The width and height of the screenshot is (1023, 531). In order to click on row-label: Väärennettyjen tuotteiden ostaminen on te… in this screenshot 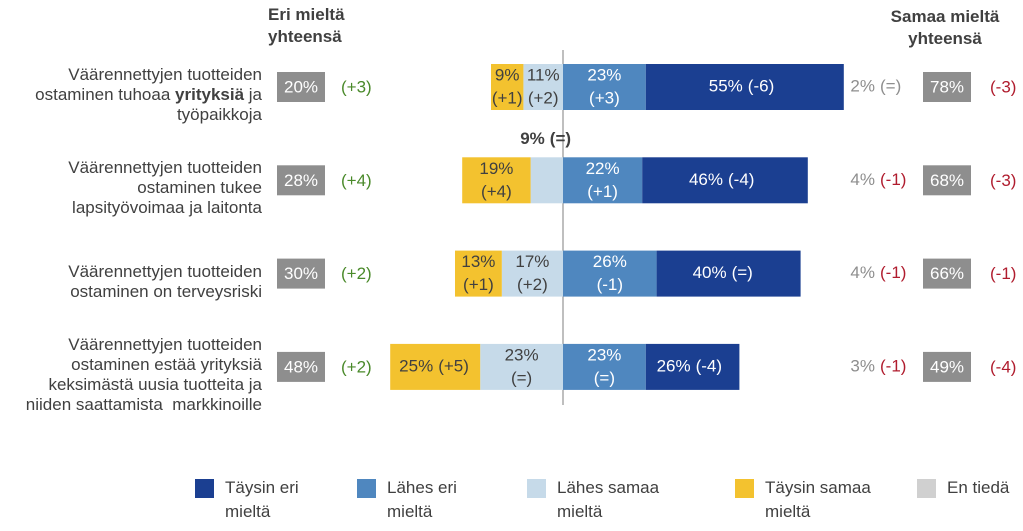, I will do `click(131, 282)`.